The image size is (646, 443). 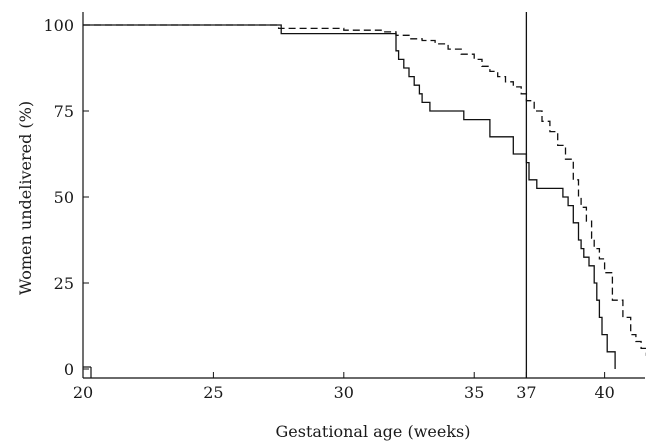 What do you see at coordinates (83, 392) in the screenshot?
I see `x-tick-label: 20` at bounding box center [83, 392].